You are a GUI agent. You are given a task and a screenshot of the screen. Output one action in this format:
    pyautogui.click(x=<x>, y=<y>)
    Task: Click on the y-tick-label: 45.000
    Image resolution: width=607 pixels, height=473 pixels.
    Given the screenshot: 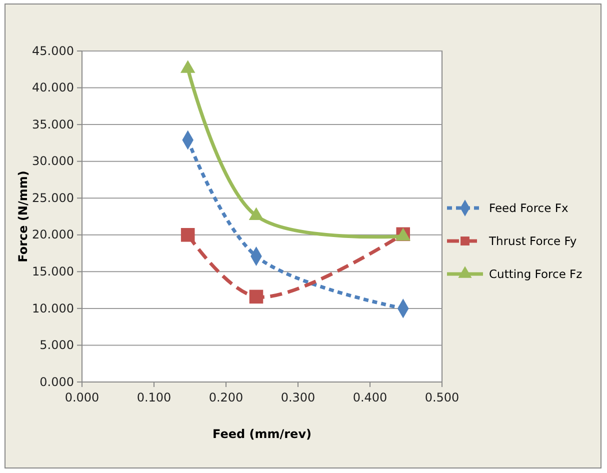 What is the action you would take?
    pyautogui.click(x=53, y=51)
    